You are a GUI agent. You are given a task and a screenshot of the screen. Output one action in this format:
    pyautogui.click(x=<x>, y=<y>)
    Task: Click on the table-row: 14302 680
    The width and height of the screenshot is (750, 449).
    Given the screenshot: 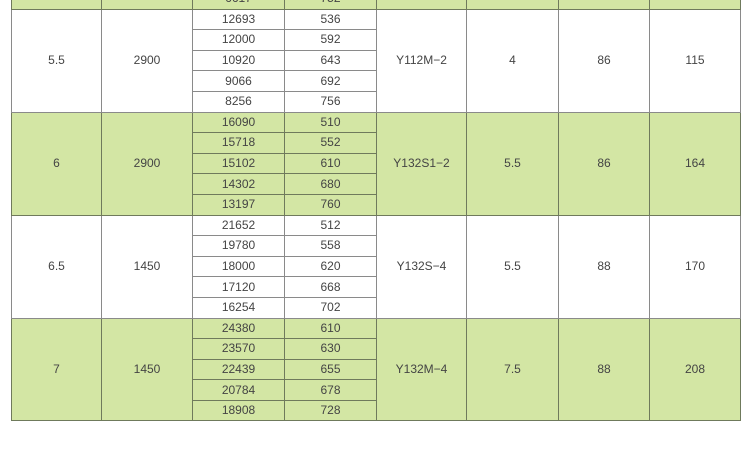 What is the action you would take?
    pyautogui.click(x=376, y=184)
    